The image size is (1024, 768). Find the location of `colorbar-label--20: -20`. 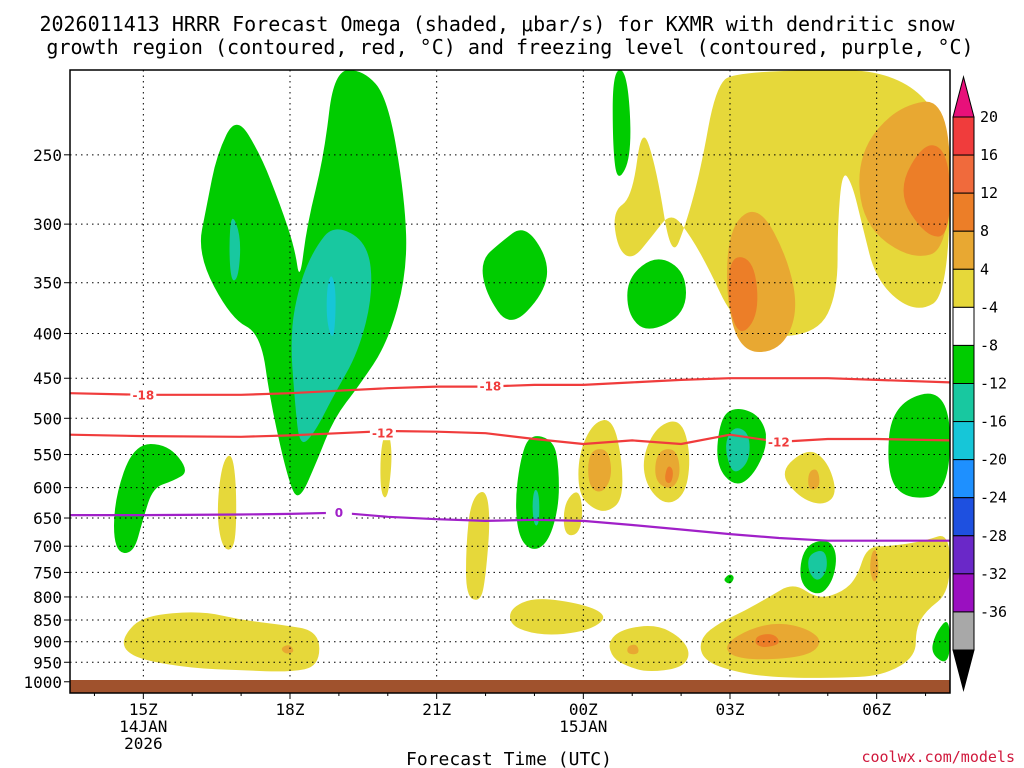

colorbar-label--20: -20 is located at coordinates (993, 460).